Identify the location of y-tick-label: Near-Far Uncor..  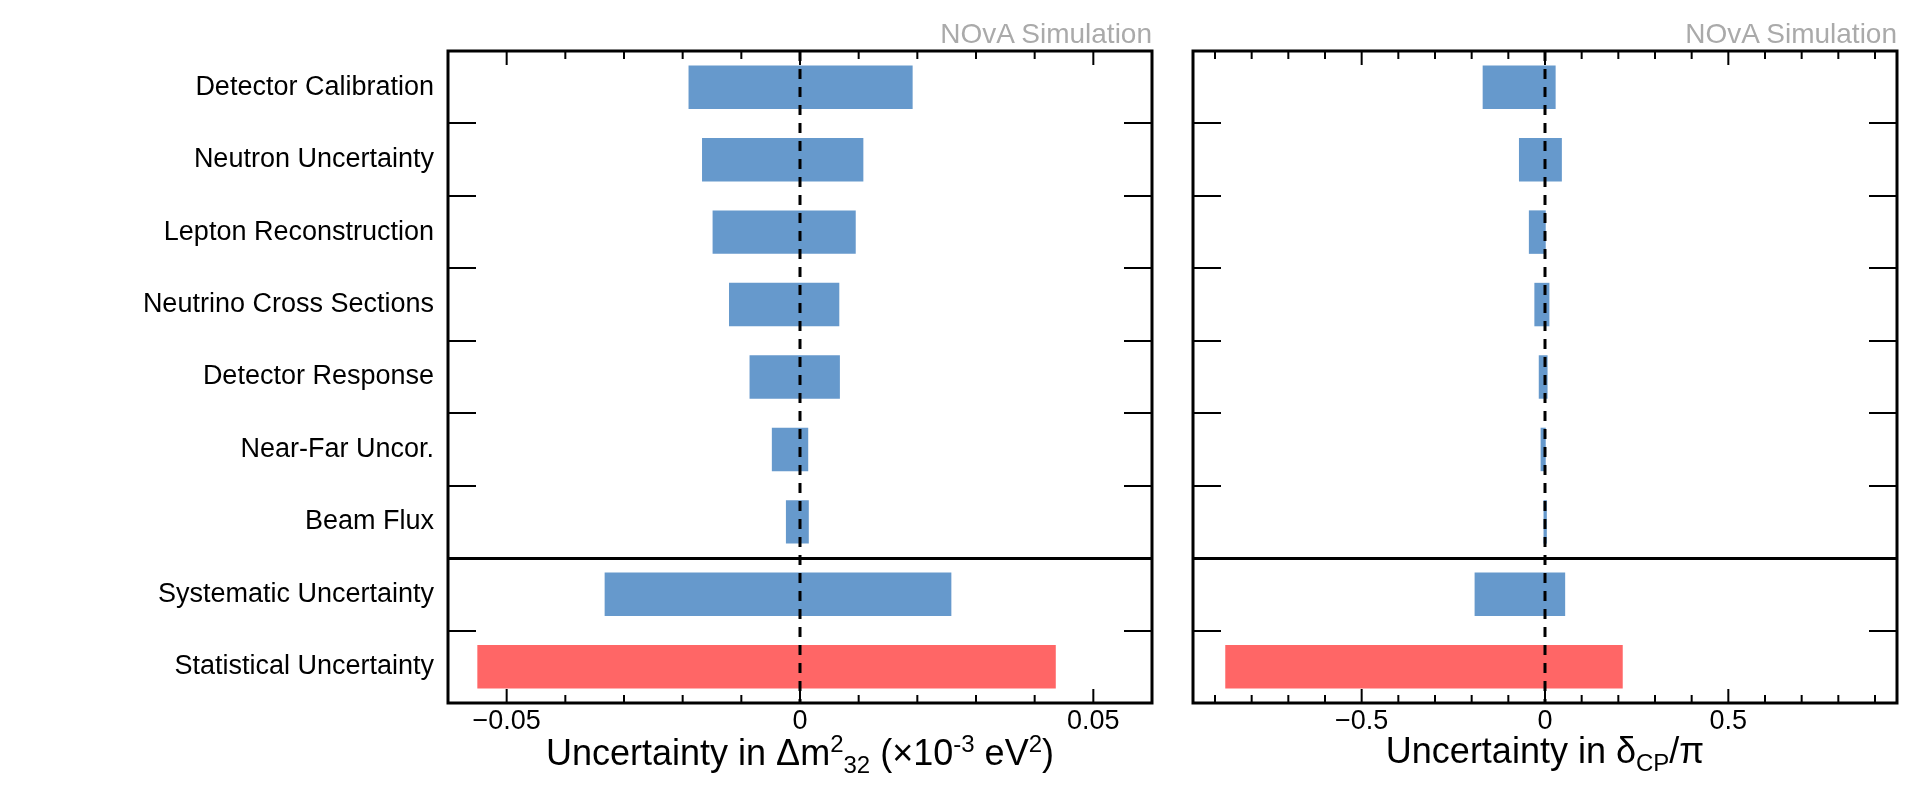
(337, 447).